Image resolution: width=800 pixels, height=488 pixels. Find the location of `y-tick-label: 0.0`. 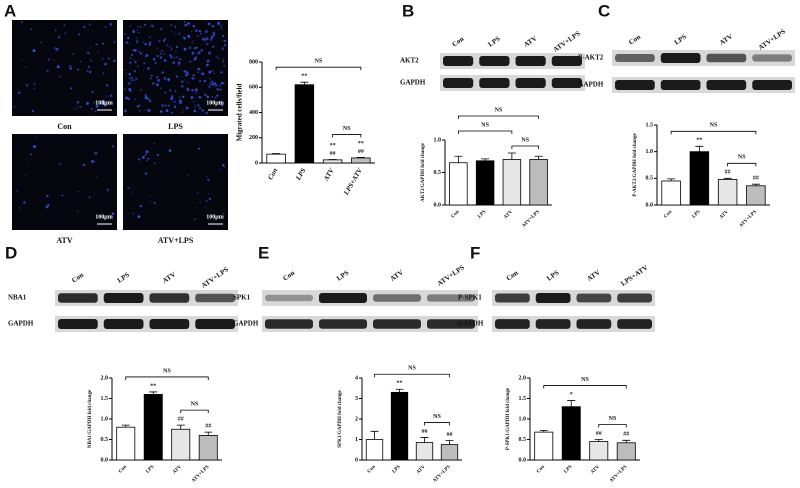

y-tick-label: 0.0 is located at coordinates (650, 205).